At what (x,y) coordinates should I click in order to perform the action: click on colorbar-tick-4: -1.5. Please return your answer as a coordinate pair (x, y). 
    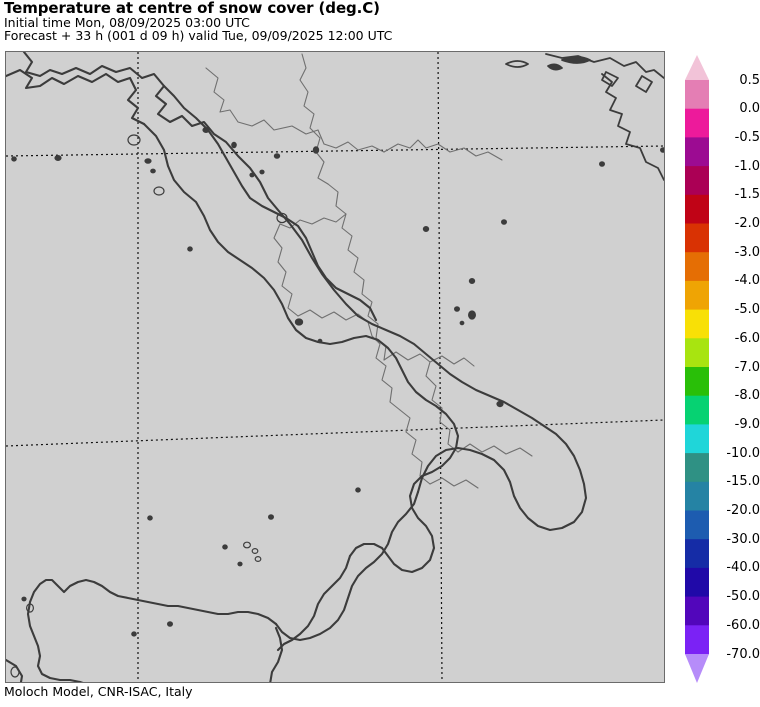
    Looking at the image, I should click on (747, 195).